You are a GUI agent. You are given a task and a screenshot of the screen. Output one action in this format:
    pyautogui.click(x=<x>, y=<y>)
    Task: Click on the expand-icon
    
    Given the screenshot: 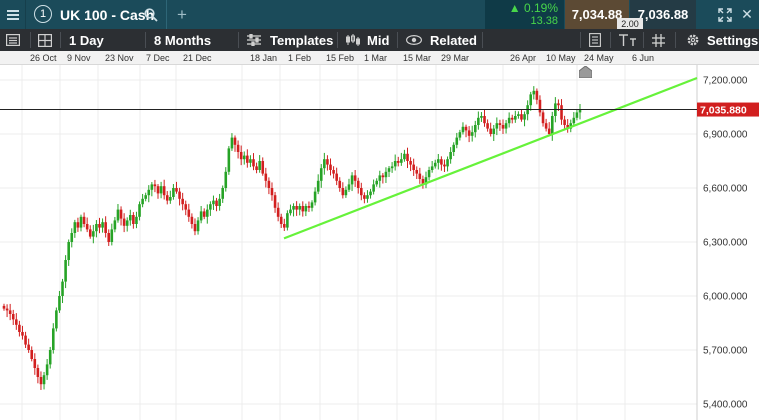 What is the action you would take?
    pyautogui.click(x=725, y=14)
    